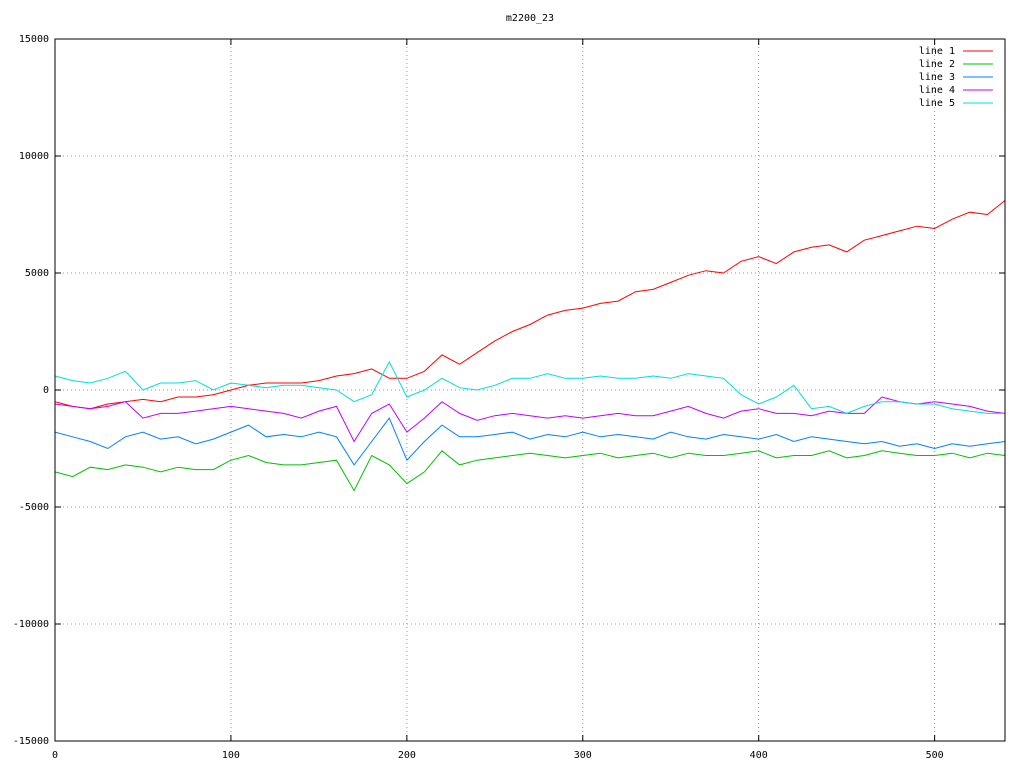  What do you see at coordinates (530, 18) in the screenshot?
I see `chart-title: m2200_23` at bounding box center [530, 18].